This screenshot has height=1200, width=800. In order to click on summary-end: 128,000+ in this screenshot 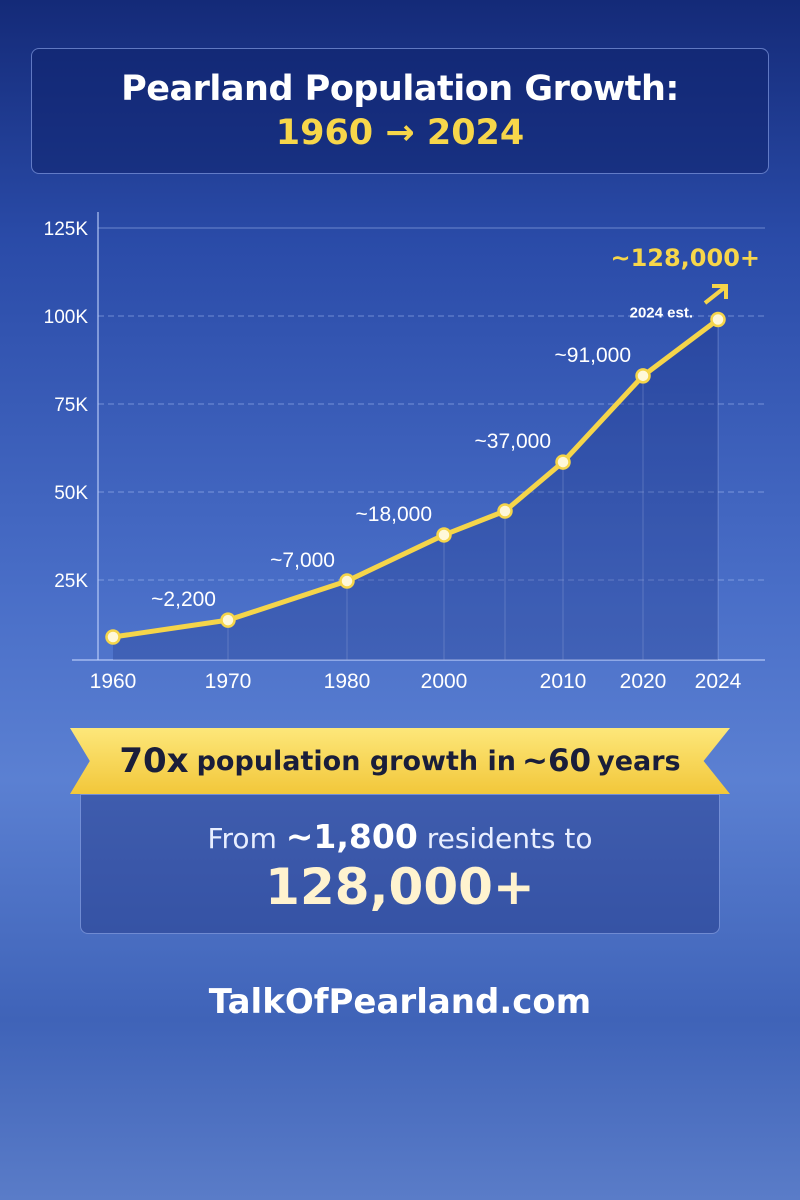, I will do `click(400, 887)`.